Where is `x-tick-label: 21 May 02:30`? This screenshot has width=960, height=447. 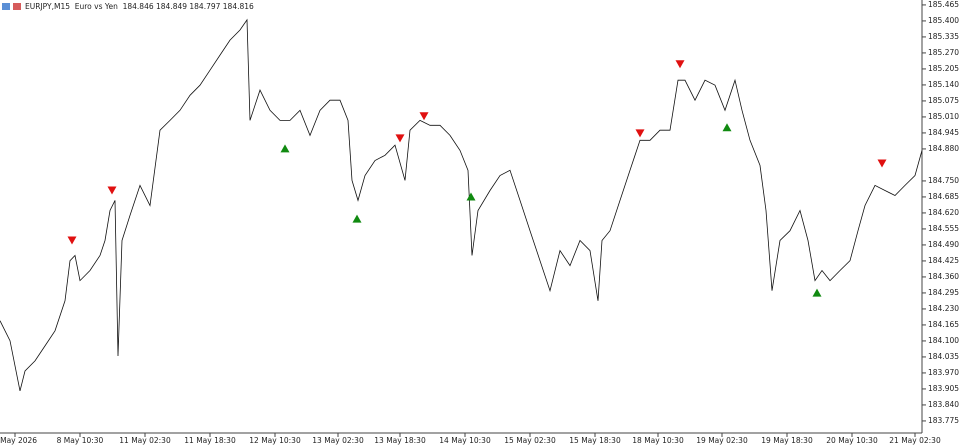
x-tick-label: 21 May 02:30 is located at coordinates (915, 440).